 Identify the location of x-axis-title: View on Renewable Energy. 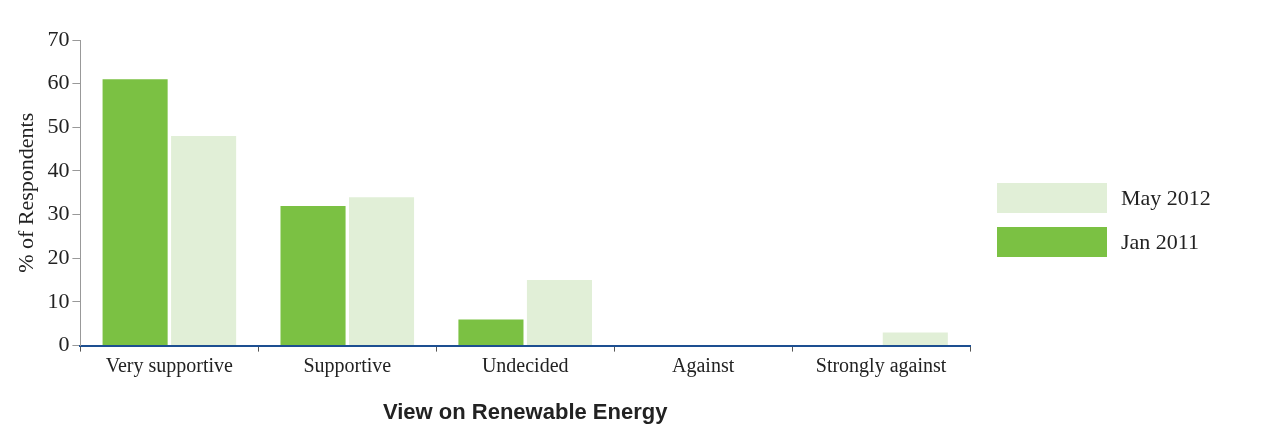
(525, 411).